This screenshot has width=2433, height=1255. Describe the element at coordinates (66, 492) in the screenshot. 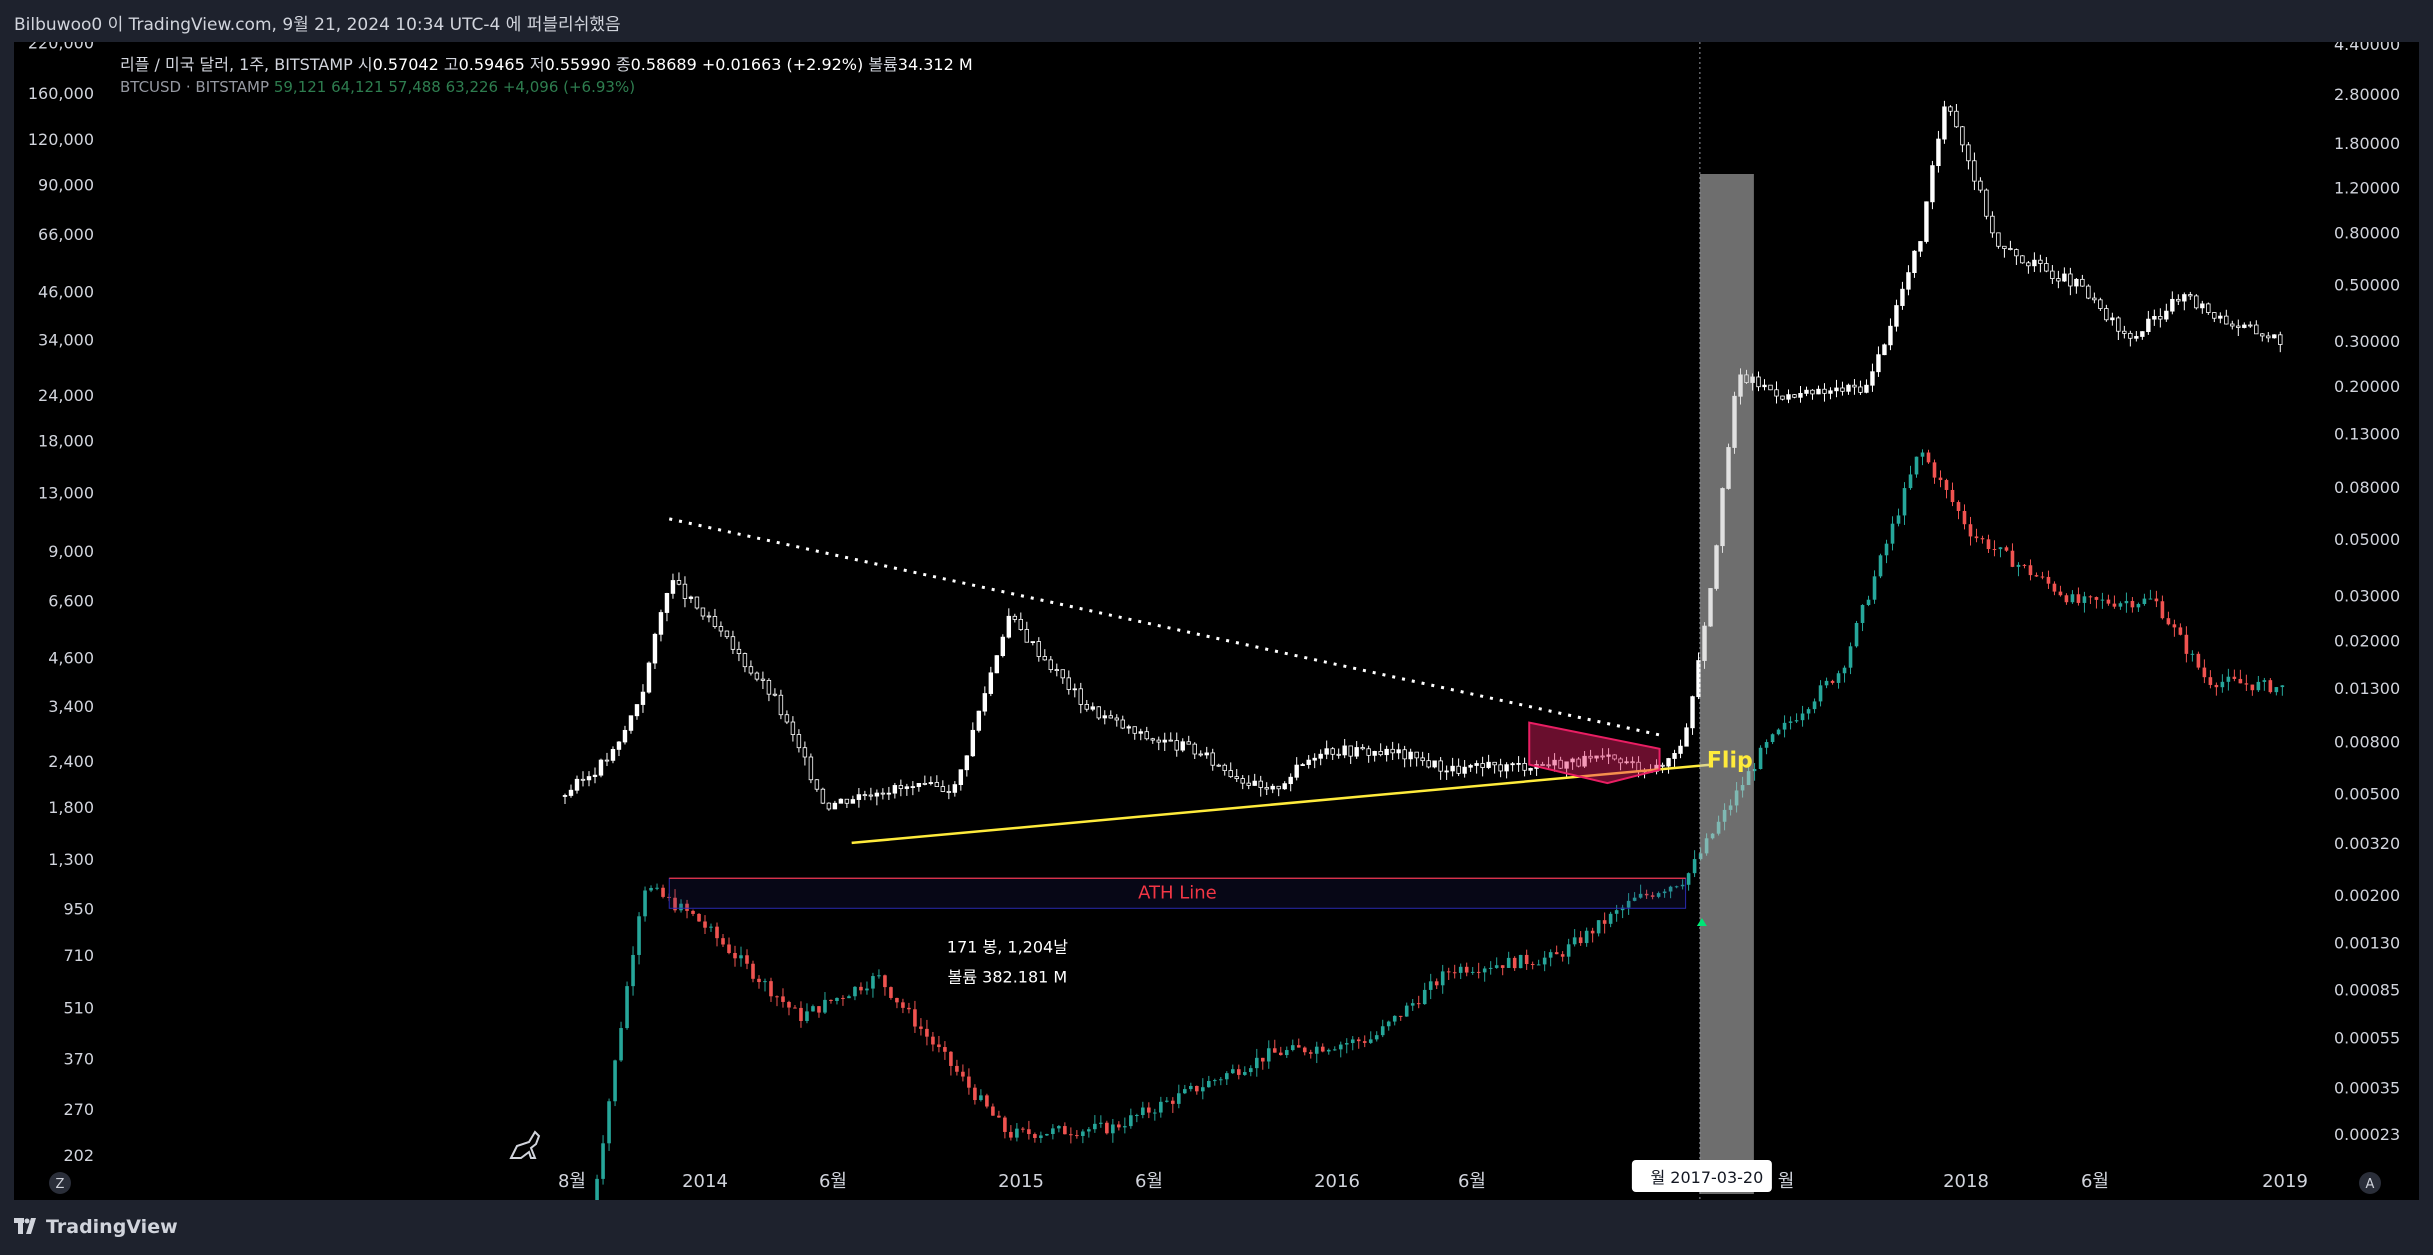

I see `left-axis-tick: 13,000` at that location.